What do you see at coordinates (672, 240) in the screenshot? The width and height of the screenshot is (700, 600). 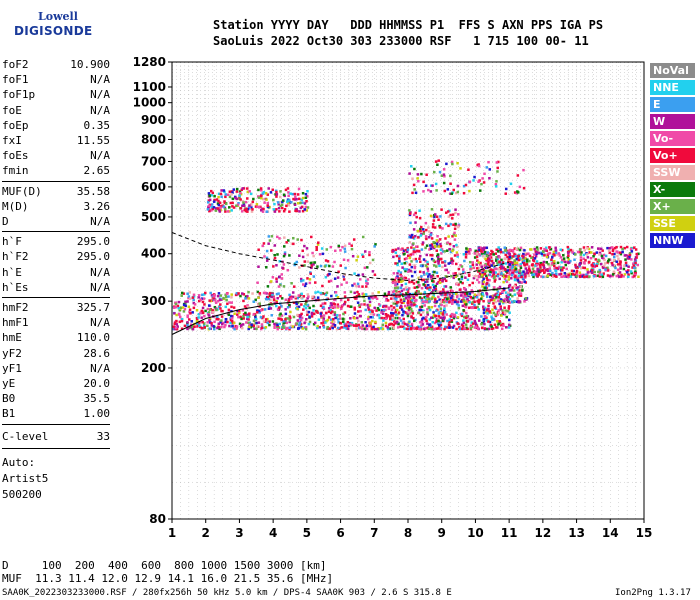 I see `legend-nnw: NNW` at bounding box center [672, 240].